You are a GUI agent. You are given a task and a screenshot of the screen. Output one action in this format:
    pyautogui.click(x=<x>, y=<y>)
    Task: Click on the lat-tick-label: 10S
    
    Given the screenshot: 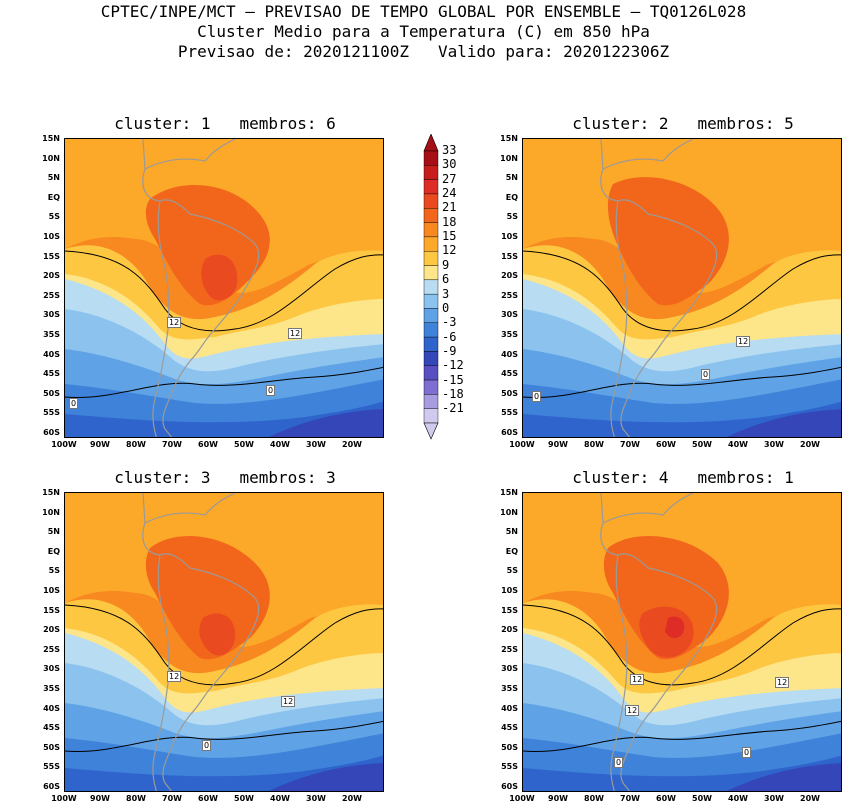 What is the action you would take?
    pyautogui.click(x=509, y=590)
    